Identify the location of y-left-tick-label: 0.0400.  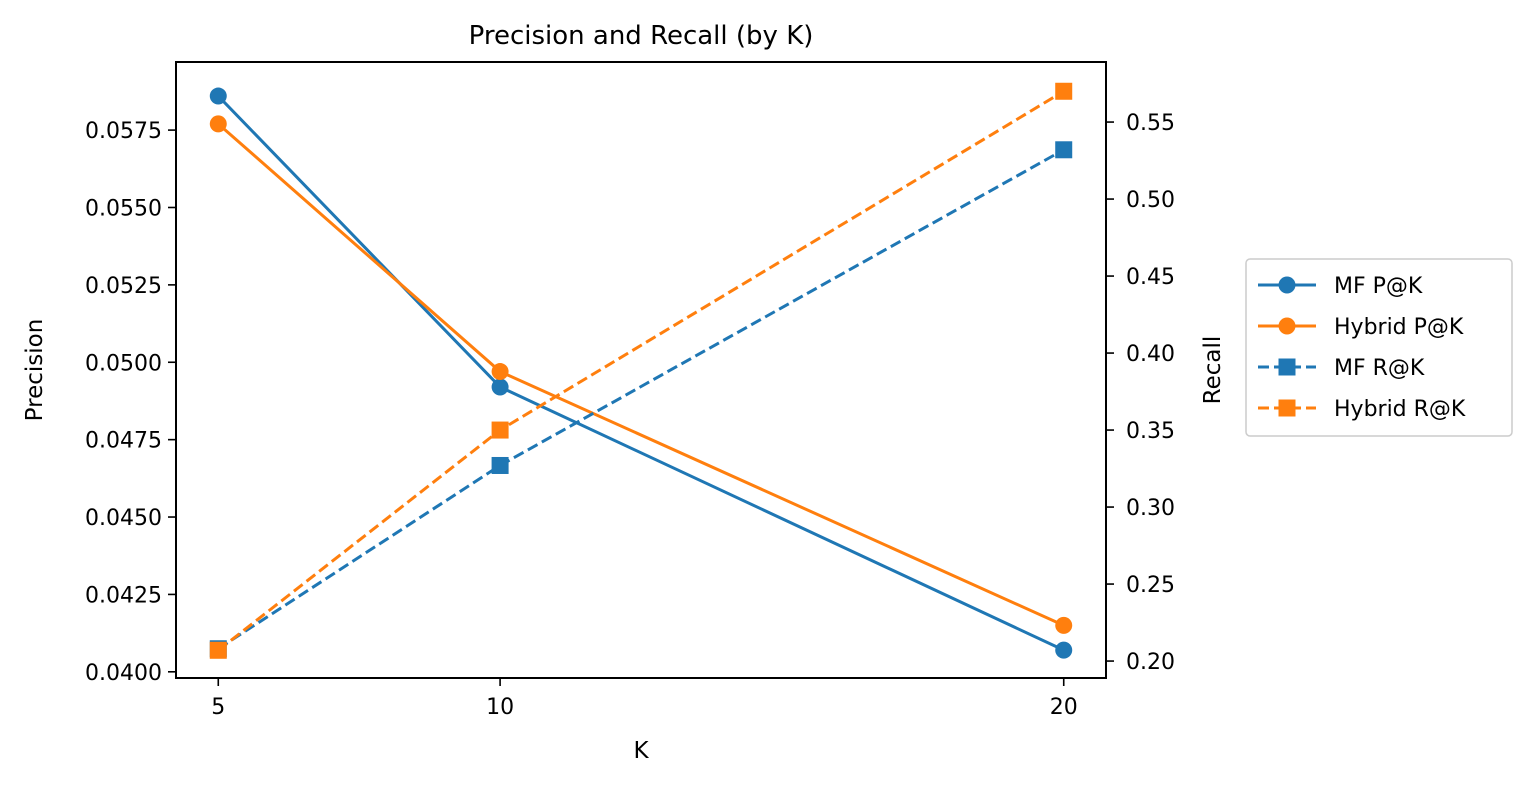
(123, 673).